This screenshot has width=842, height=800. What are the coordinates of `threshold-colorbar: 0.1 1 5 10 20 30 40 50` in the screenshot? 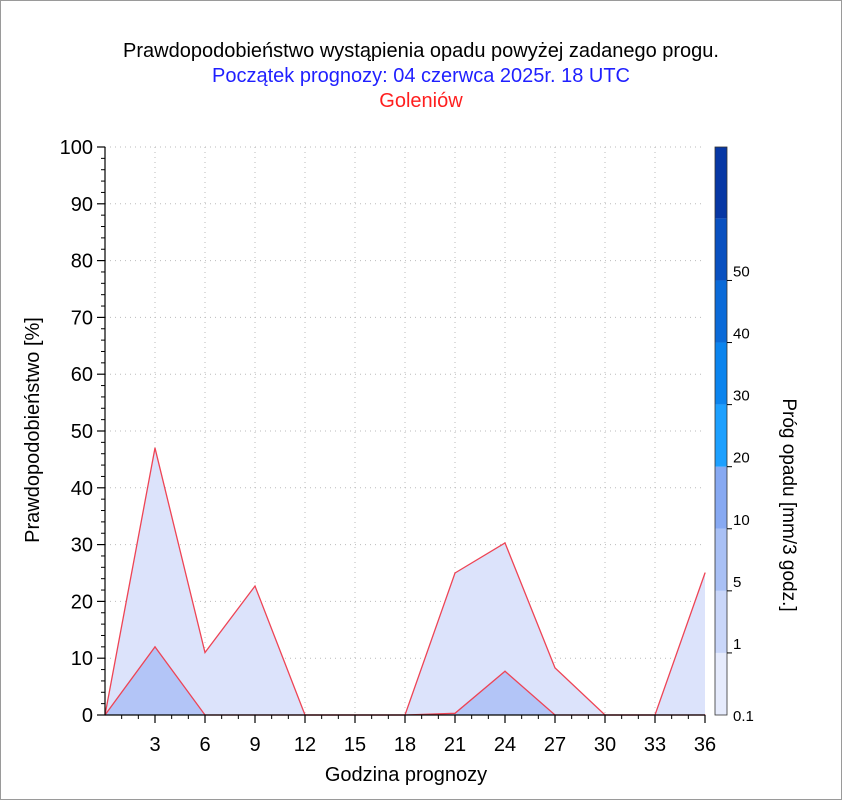 It's located at (734, 435).